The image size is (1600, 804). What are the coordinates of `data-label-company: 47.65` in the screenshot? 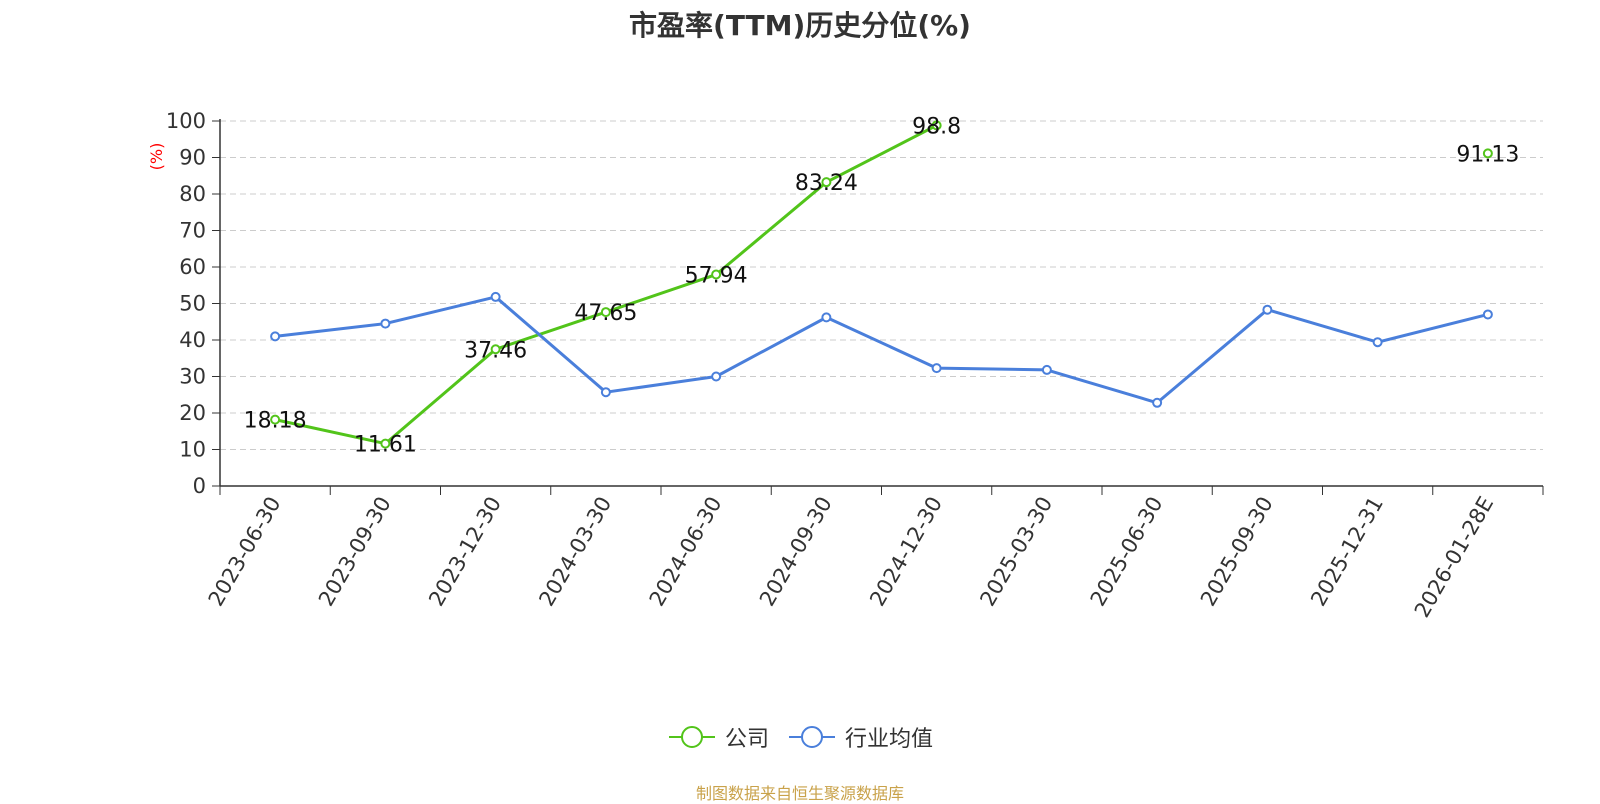 It's located at (605, 313).